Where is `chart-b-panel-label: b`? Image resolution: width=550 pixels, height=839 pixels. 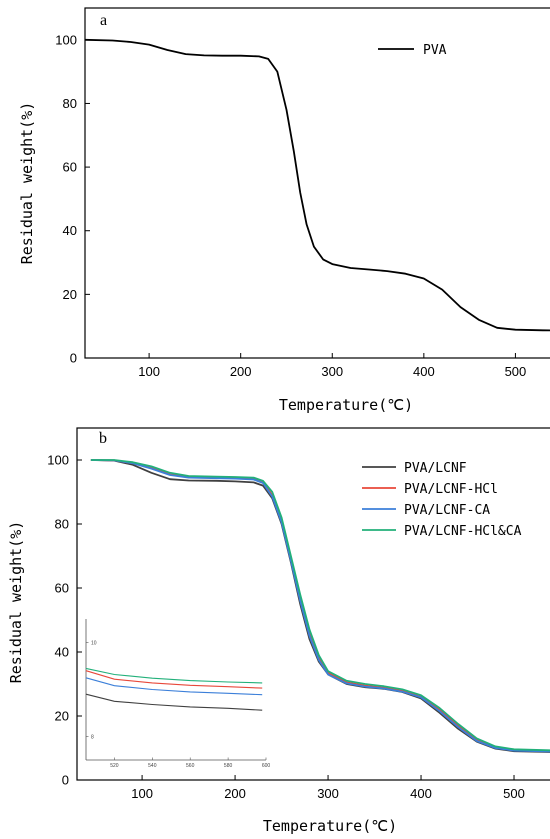 chart-b-panel-label: b is located at coordinates (103, 438).